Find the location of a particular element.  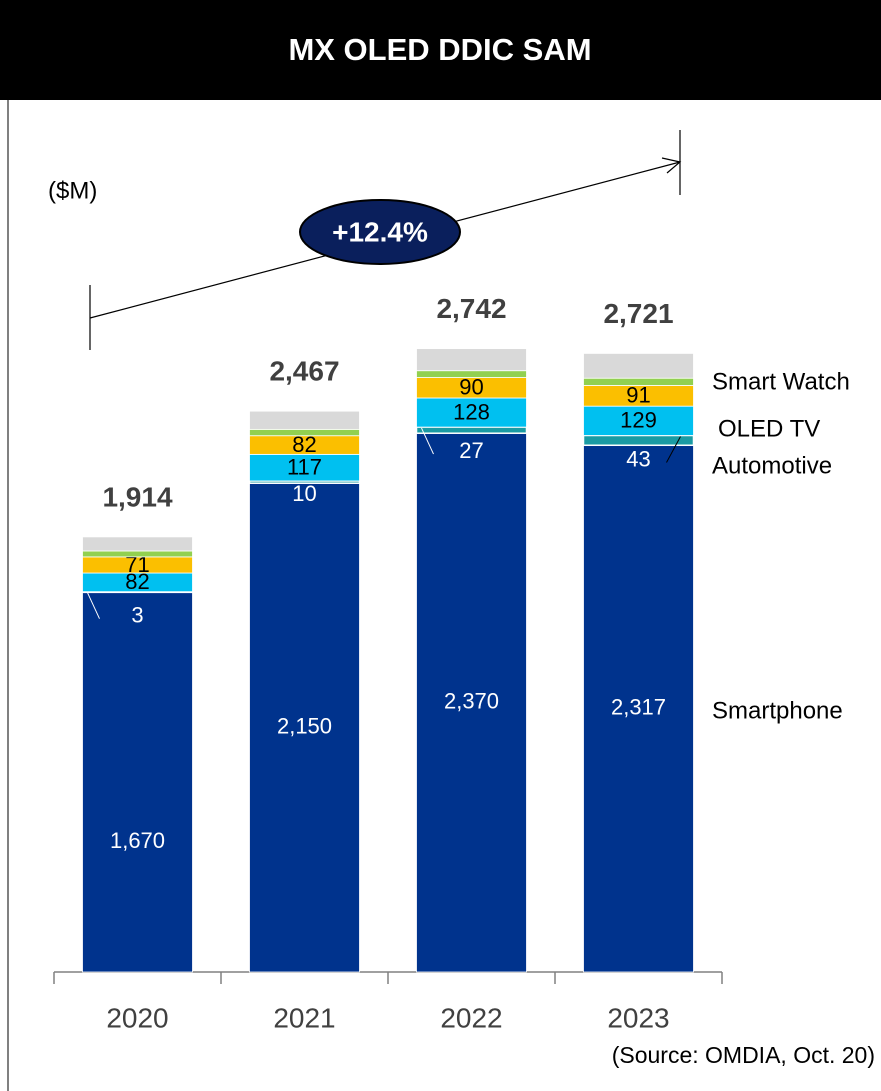

total-label: 2,742 is located at coordinates (471, 308).